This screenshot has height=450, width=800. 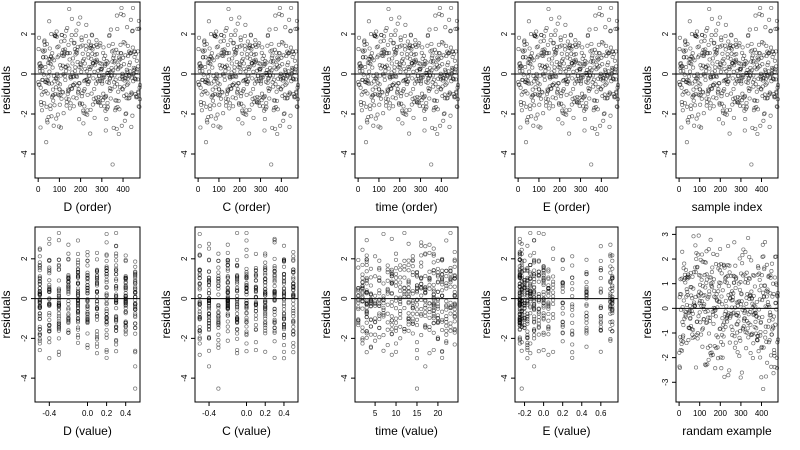 I want to click on y-axis-label: residuals, so click(x=6, y=314).